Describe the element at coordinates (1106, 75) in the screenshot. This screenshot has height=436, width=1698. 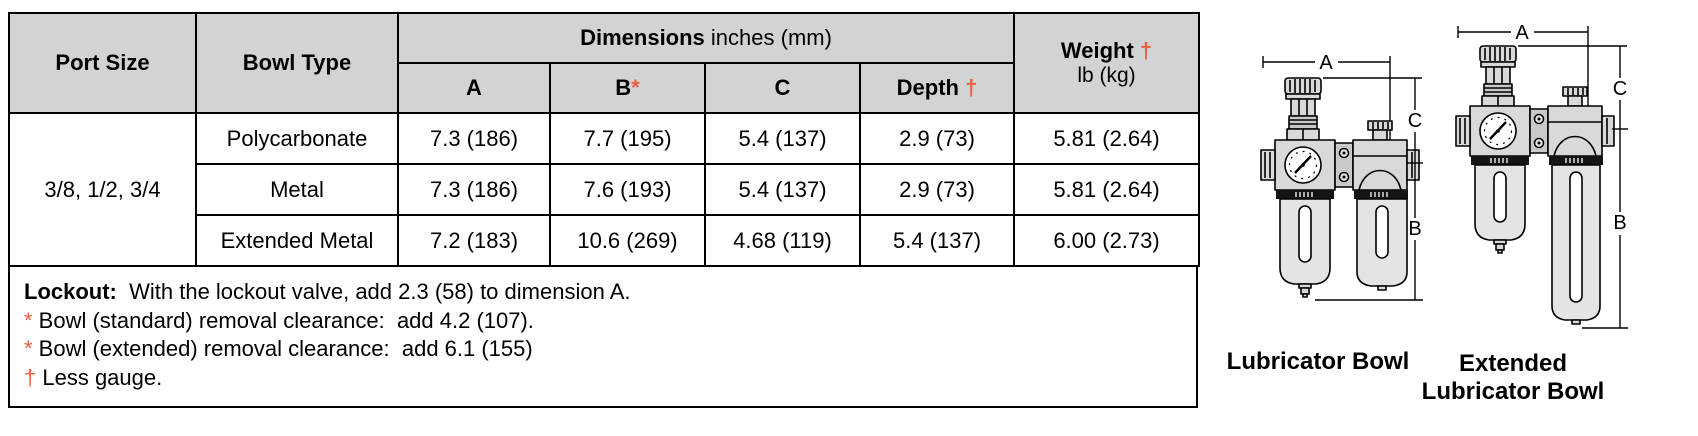
I see `header-weight-units: lb (kg)` at that location.